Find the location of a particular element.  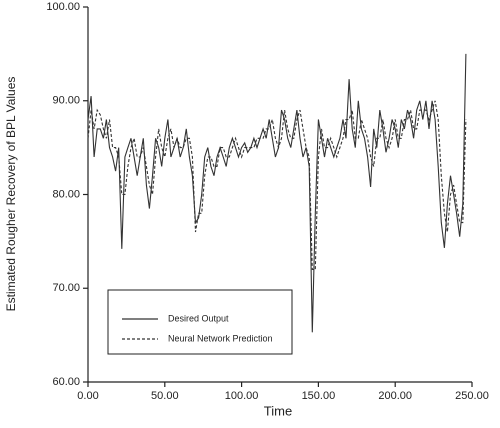

legend-box is located at coordinates (200, 322).